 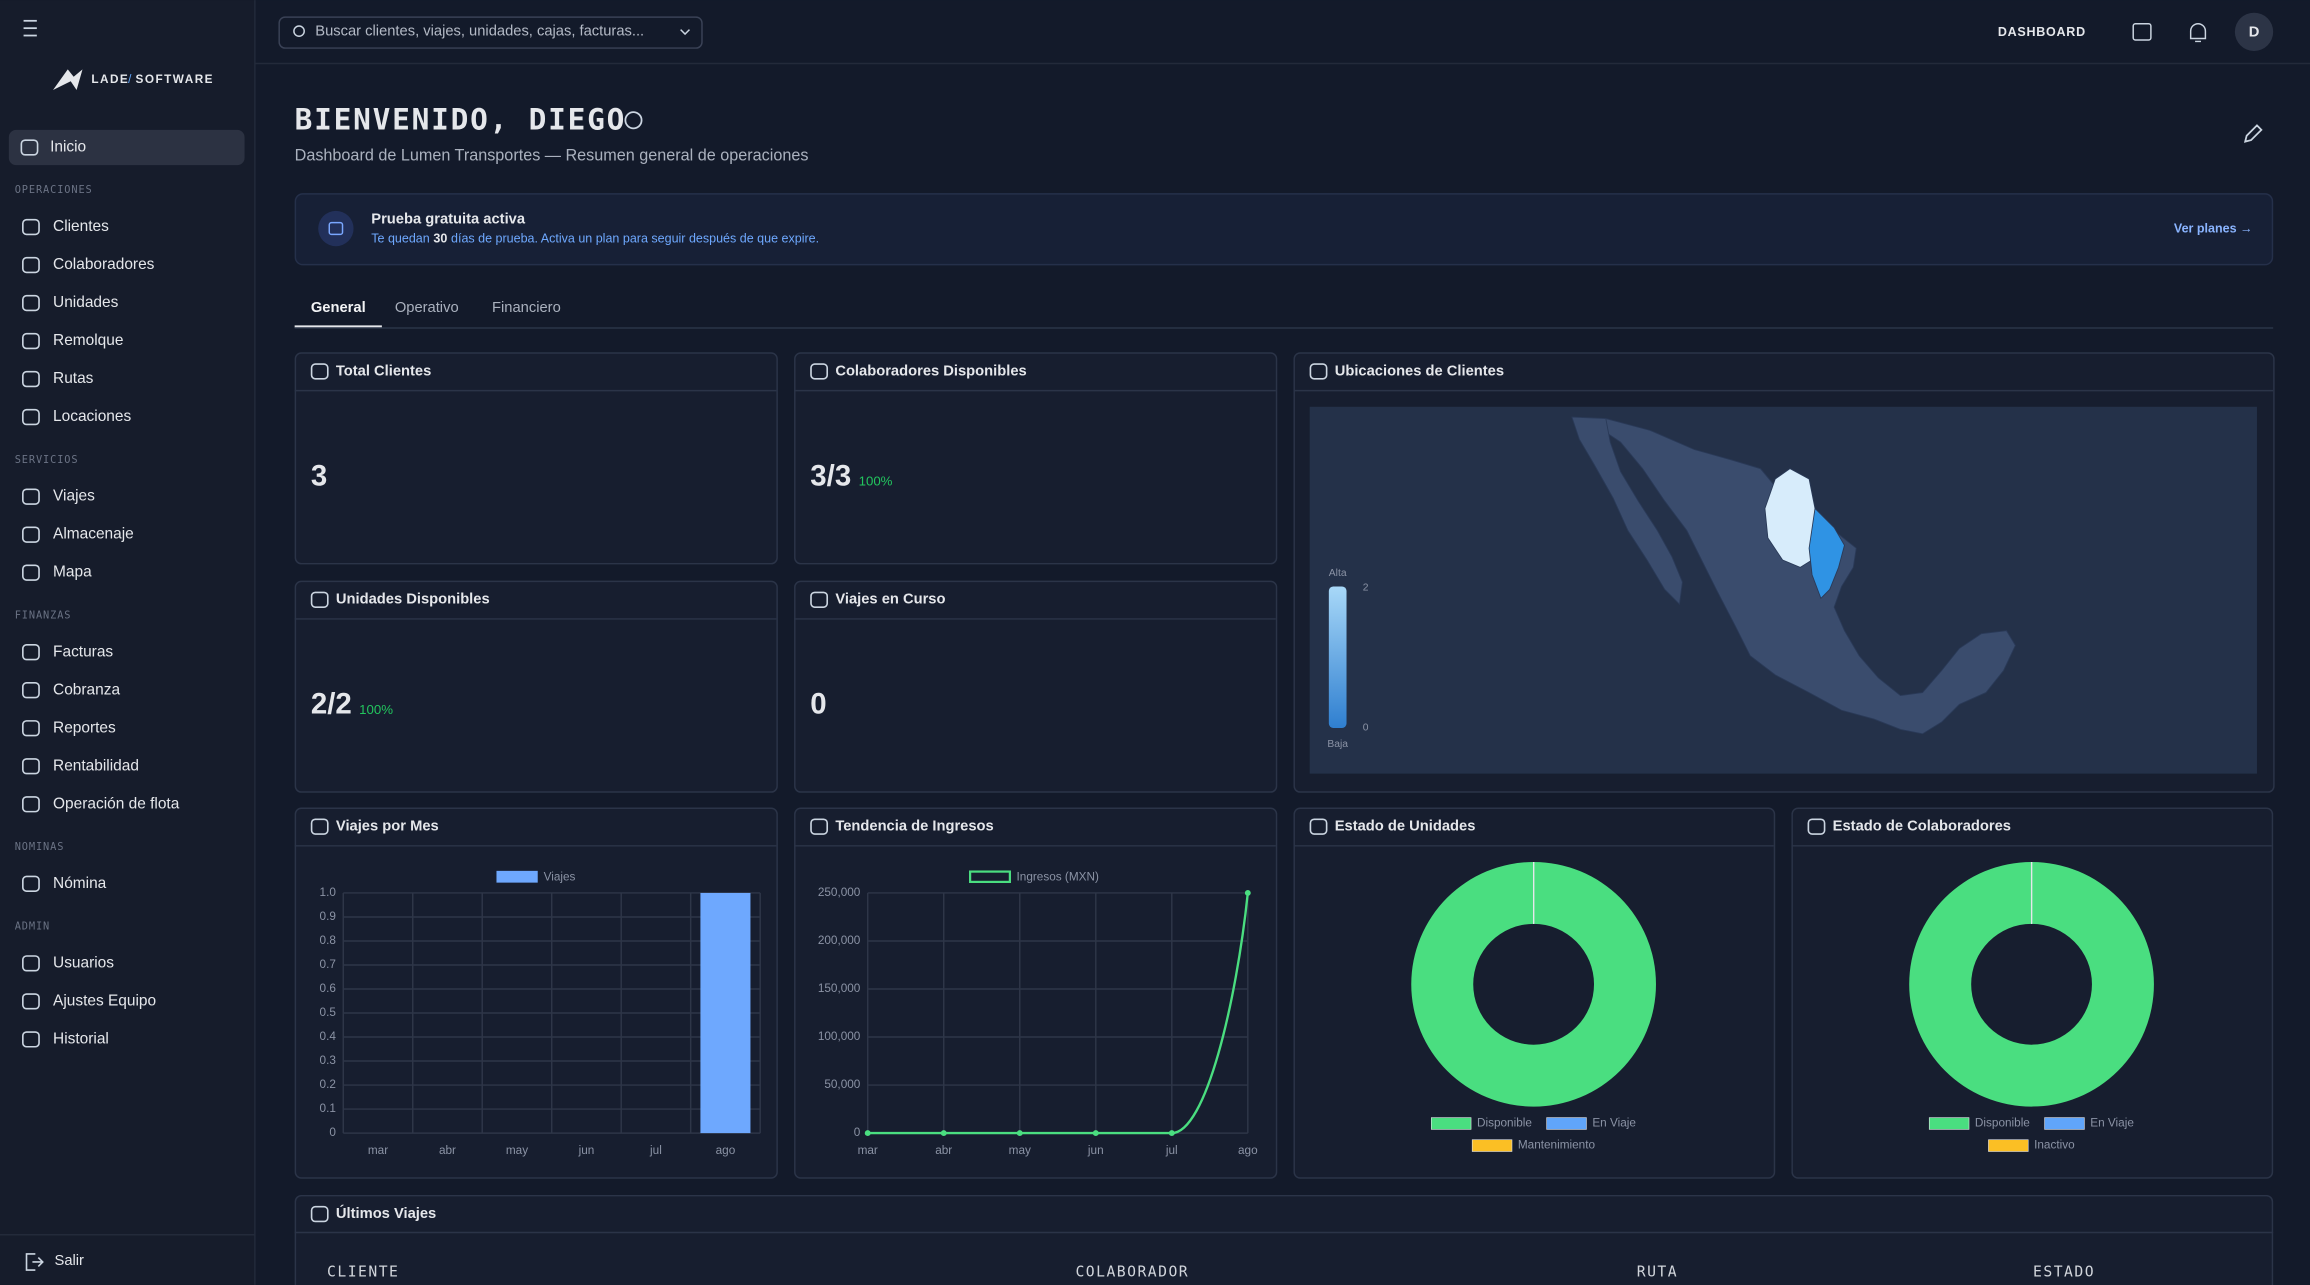 What do you see at coordinates (70, 1261) in the screenshot?
I see `logout: Salir` at bounding box center [70, 1261].